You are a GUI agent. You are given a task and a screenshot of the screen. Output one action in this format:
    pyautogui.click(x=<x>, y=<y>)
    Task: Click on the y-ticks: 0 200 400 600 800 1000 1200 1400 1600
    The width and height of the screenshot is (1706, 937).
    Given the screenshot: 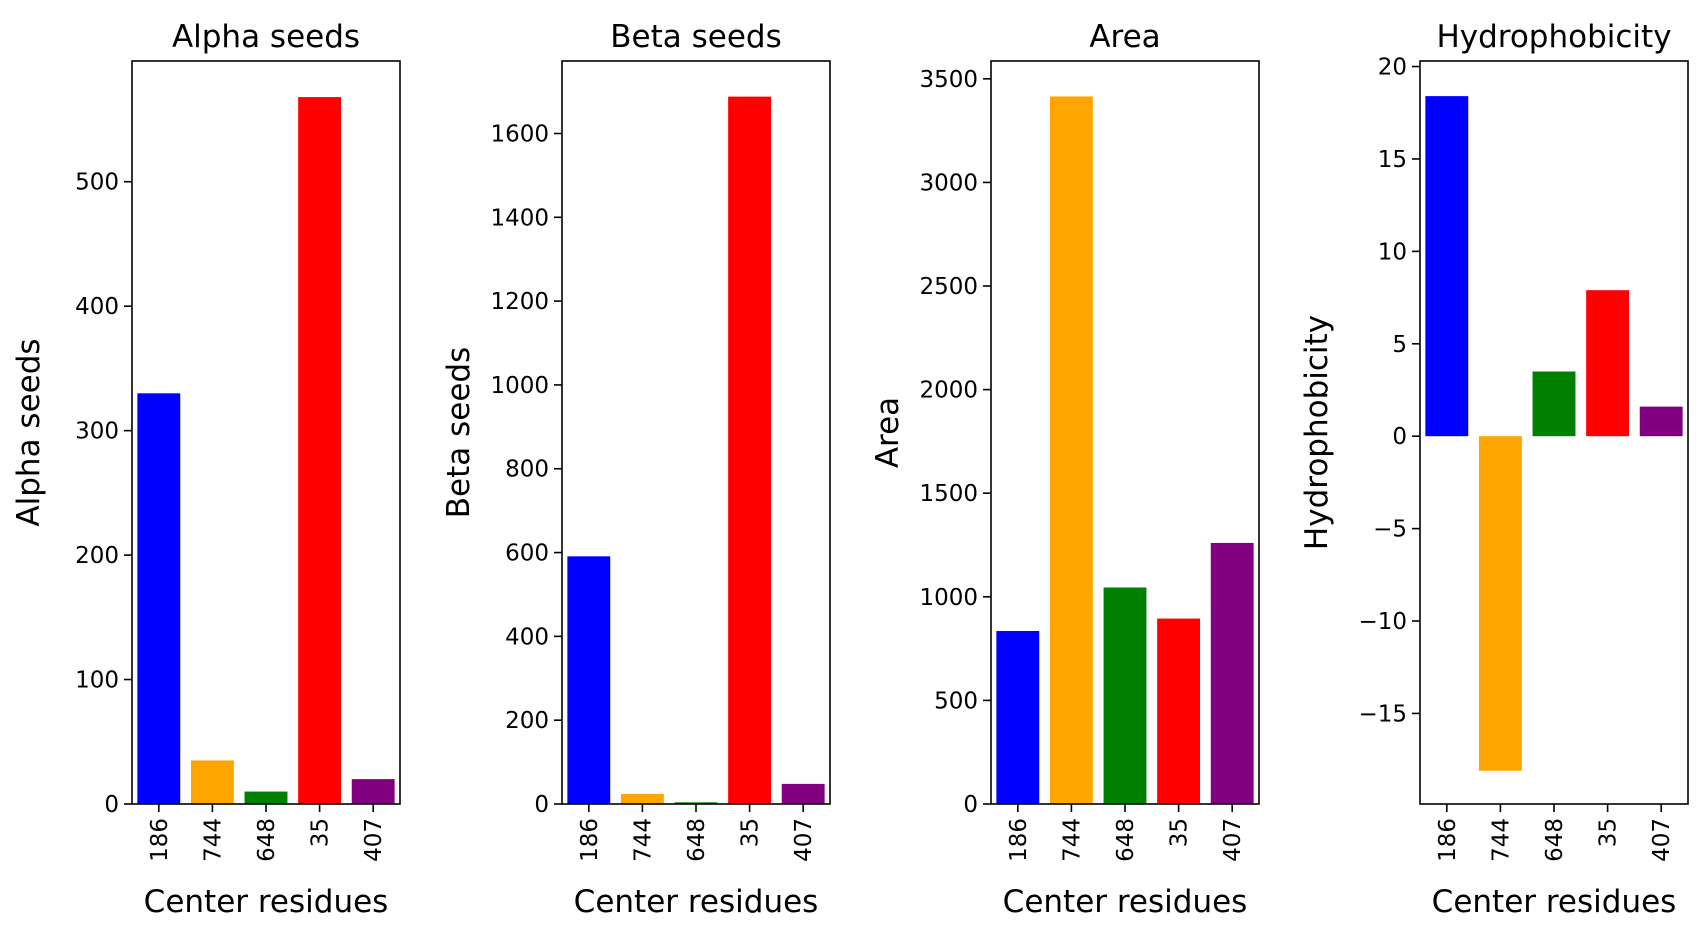 What is the action you would take?
    pyautogui.click(x=526, y=469)
    